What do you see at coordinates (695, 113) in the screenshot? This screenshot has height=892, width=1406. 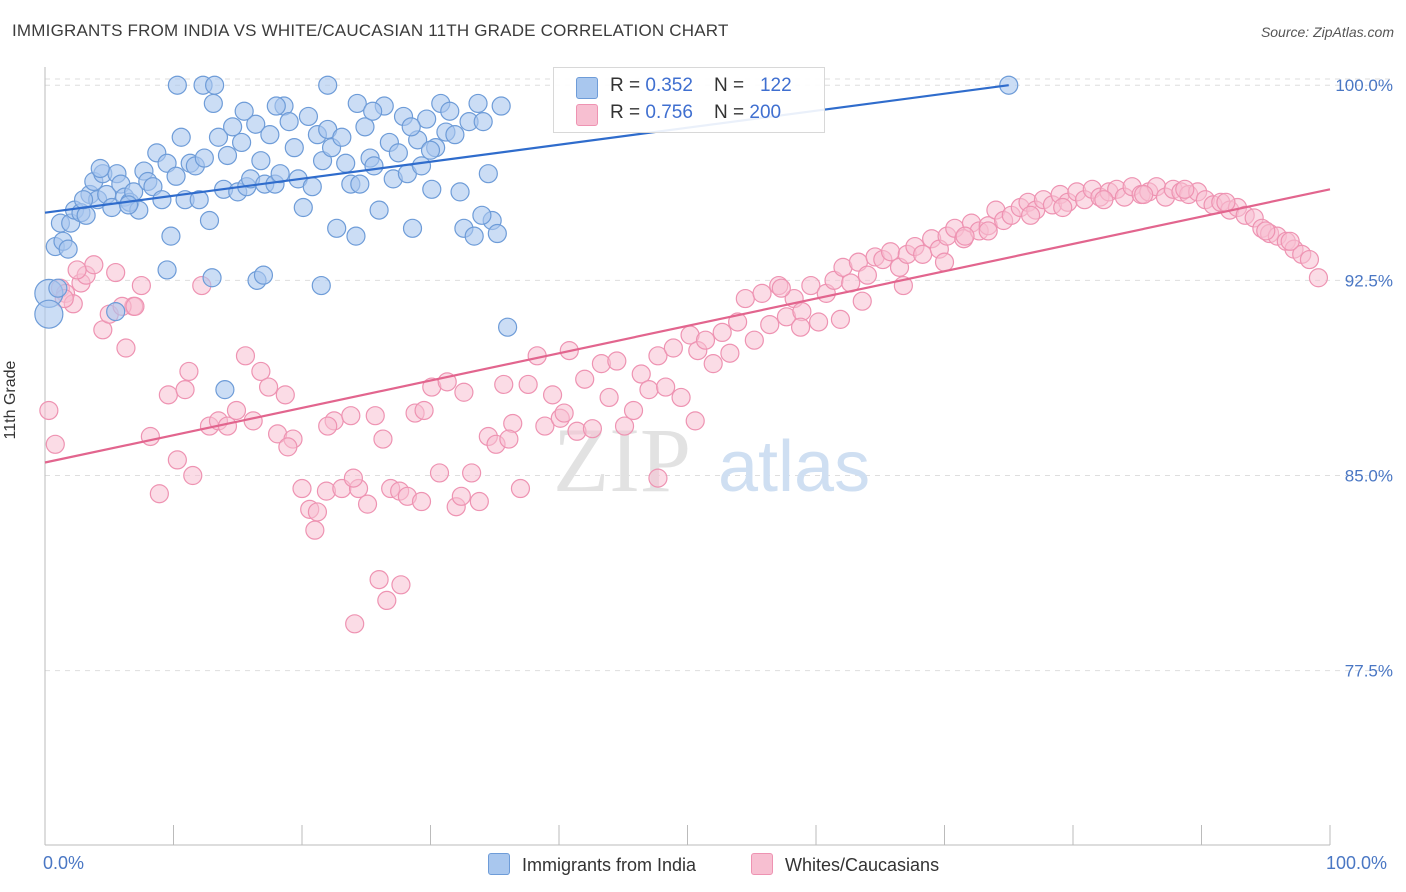 I see `legend-text-whites: R = 0.756 N = 200` at bounding box center [695, 113].